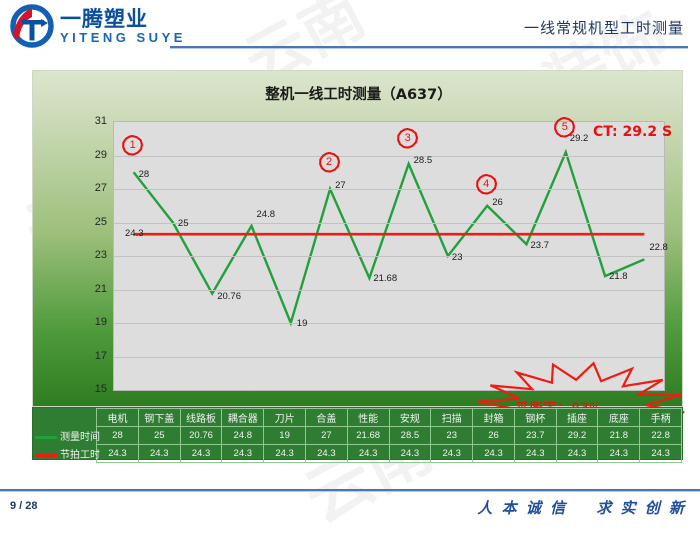 The image size is (700, 541). Describe the element at coordinates (619, 417) in the screenshot. I see `table-header-cell: 底座` at that location.